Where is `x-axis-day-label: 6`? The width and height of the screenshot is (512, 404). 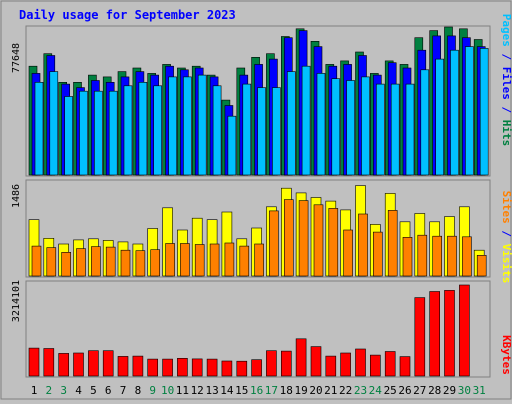 x-axis-day-label: 6 is located at coordinates (108, 390).